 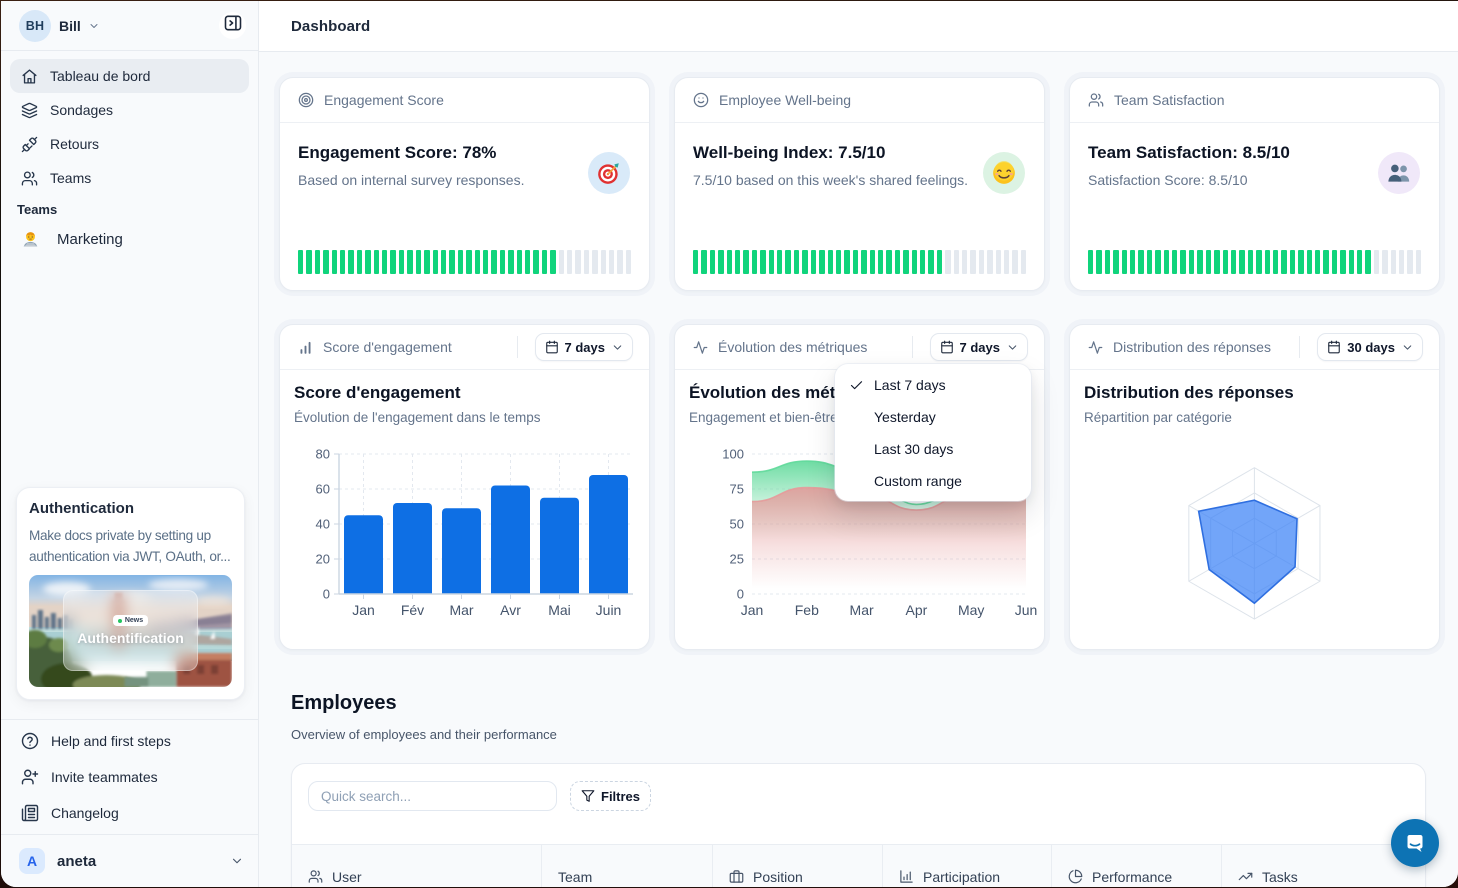 I want to click on newspaper-icon, so click(x=30, y=813).